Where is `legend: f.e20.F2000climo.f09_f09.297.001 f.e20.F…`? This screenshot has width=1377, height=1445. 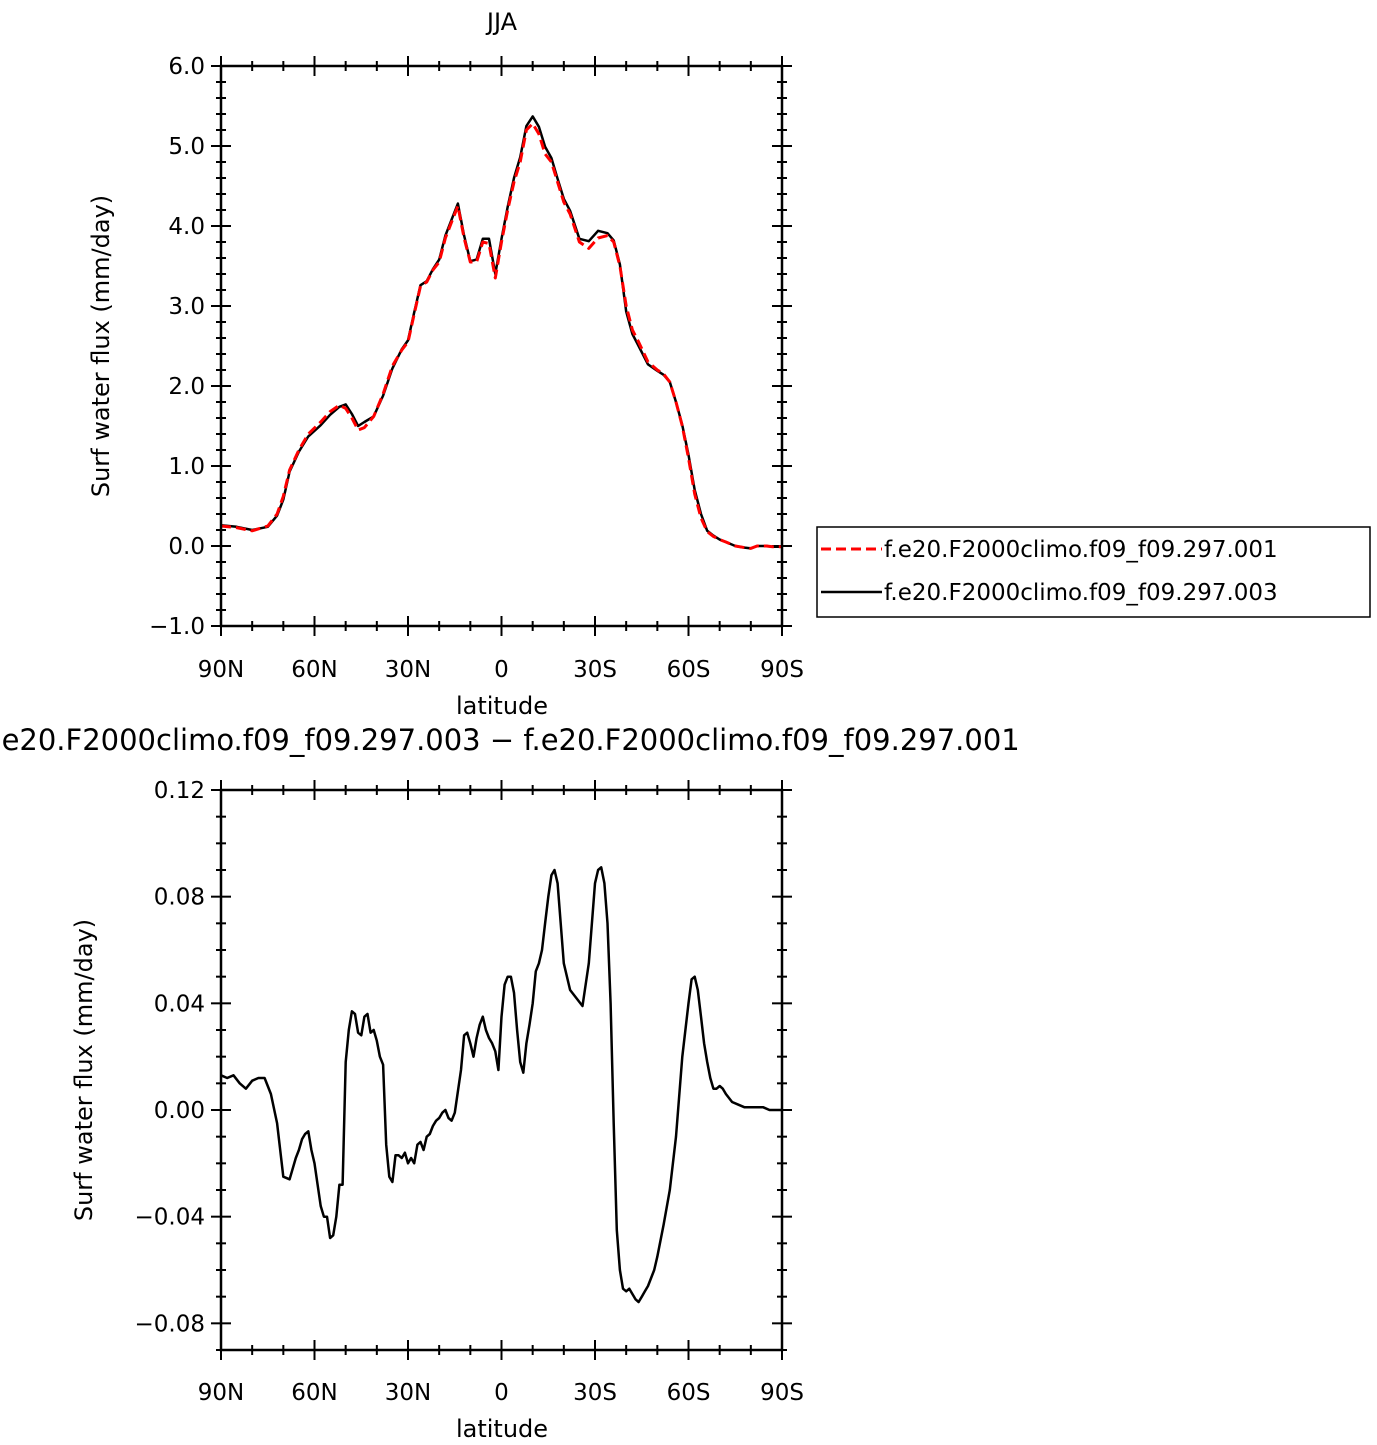 legend: f.e20.F2000climo.f09_f09.297.001 f.e20.F… is located at coordinates (1093, 572).